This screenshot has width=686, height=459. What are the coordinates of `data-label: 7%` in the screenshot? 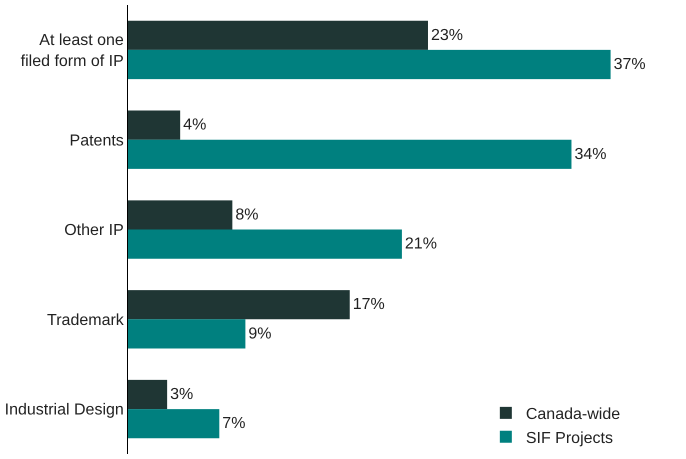 It's located at (234, 423).